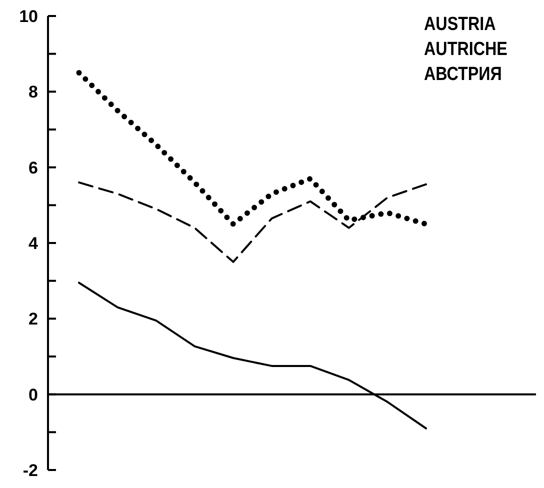  What do you see at coordinates (33, 394) in the screenshot?
I see `y-tick-label: 0` at bounding box center [33, 394].